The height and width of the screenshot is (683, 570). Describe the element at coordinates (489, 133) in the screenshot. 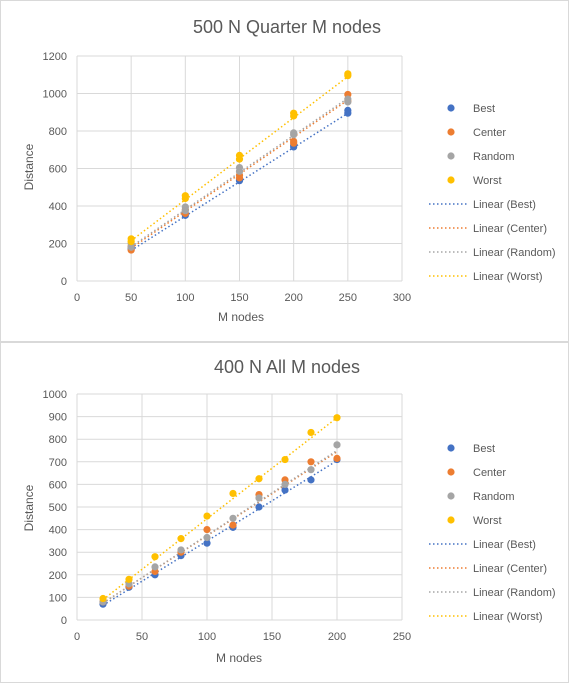

I see `legend-label: Center` at that location.